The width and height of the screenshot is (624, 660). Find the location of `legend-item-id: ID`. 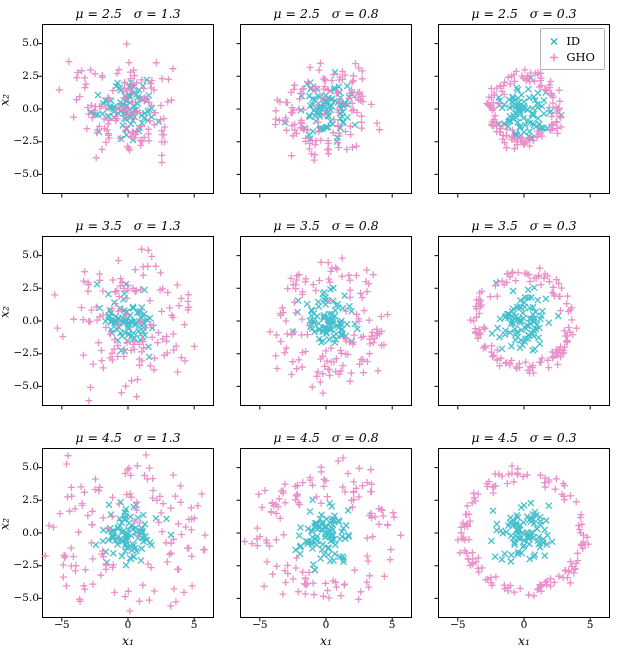

legend-item-id: ID is located at coordinates (571, 41).